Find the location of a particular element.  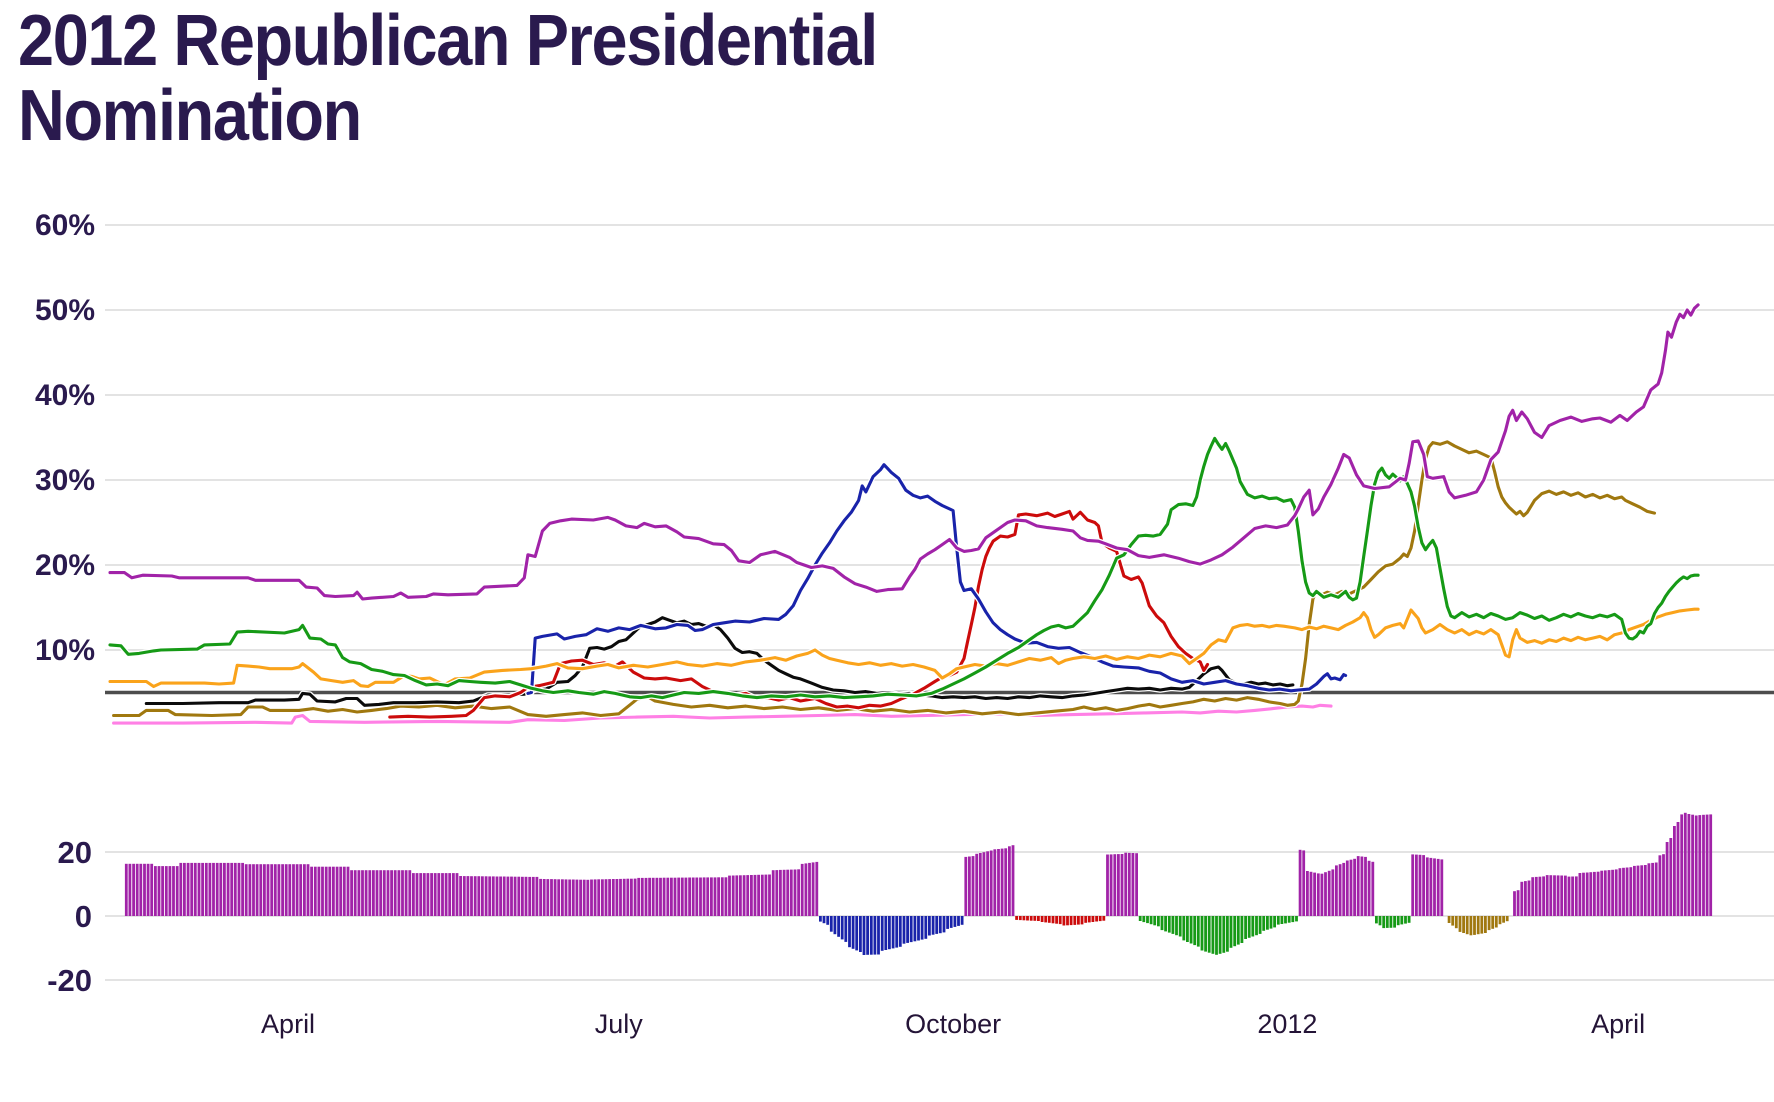

line-series-huntsman is located at coordinates (722, 714).